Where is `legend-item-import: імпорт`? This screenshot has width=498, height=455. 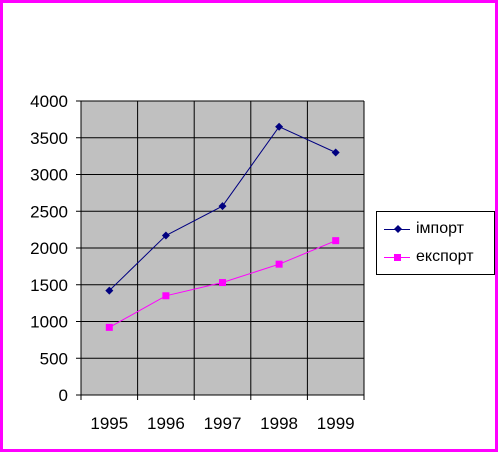
legend-item-import: імпорт is located at coordinates (435, 230).